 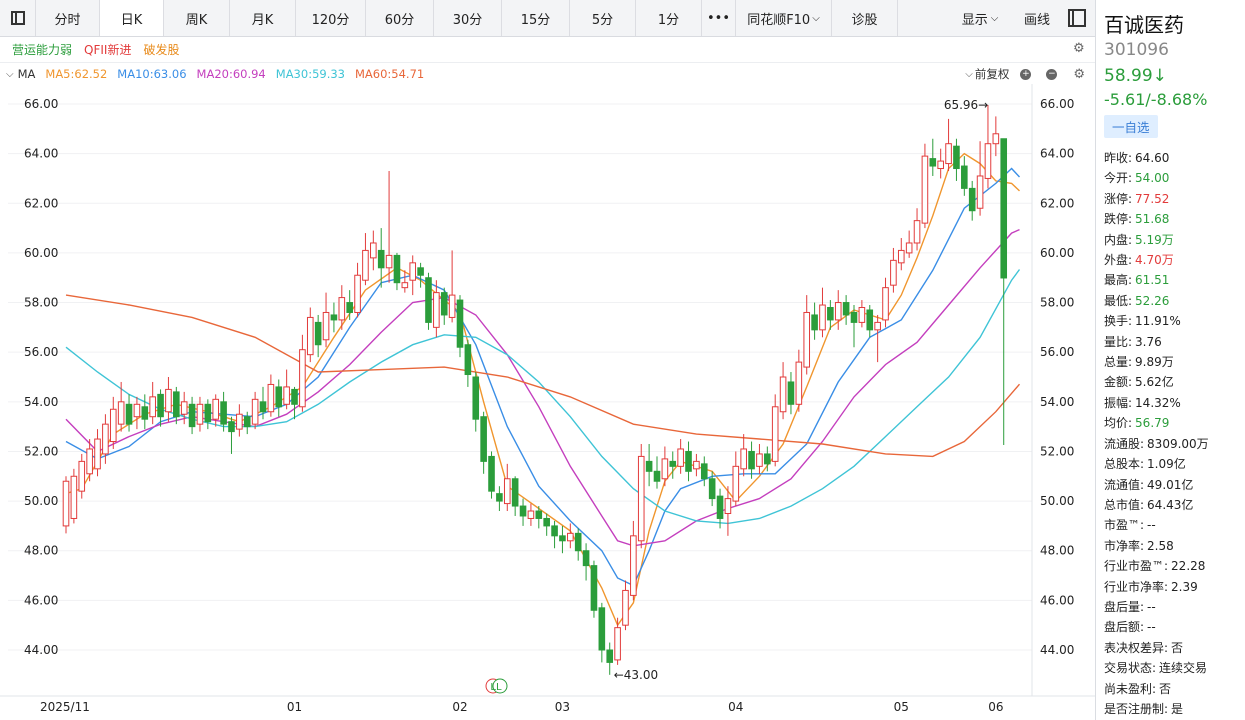 I want to click on info-label: 市净率:, so click(x=1124, y=545).